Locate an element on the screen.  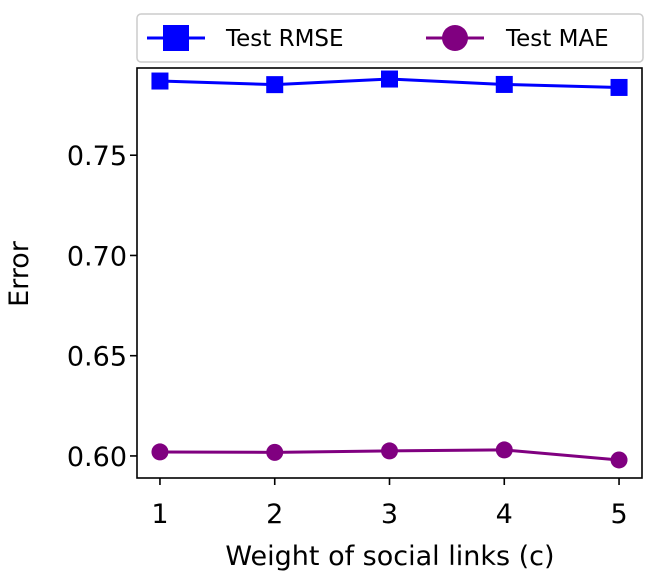
series-test-mae is located at coordinates (389, 455).